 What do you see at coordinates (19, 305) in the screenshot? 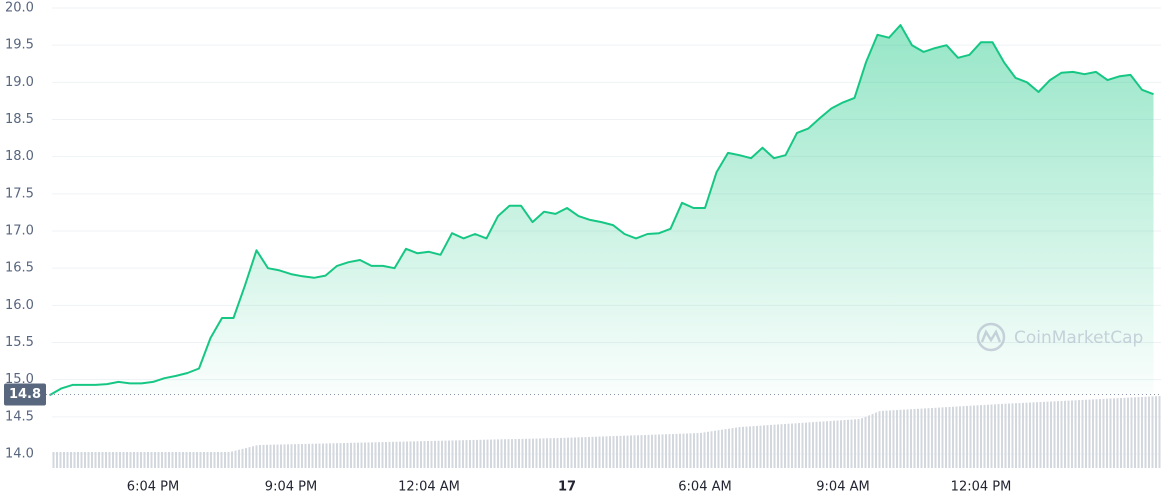
I see `y-tick-label: 16.0` at bounding box center [19, 305].